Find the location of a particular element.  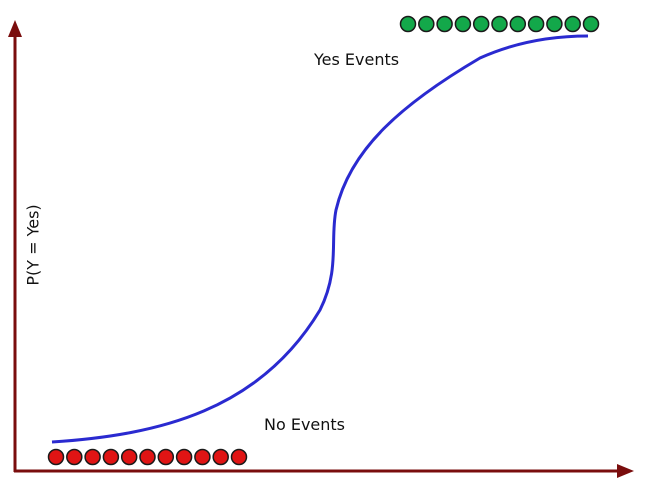

yes-events-label: Yes Events is located at coordinates (357, 59).